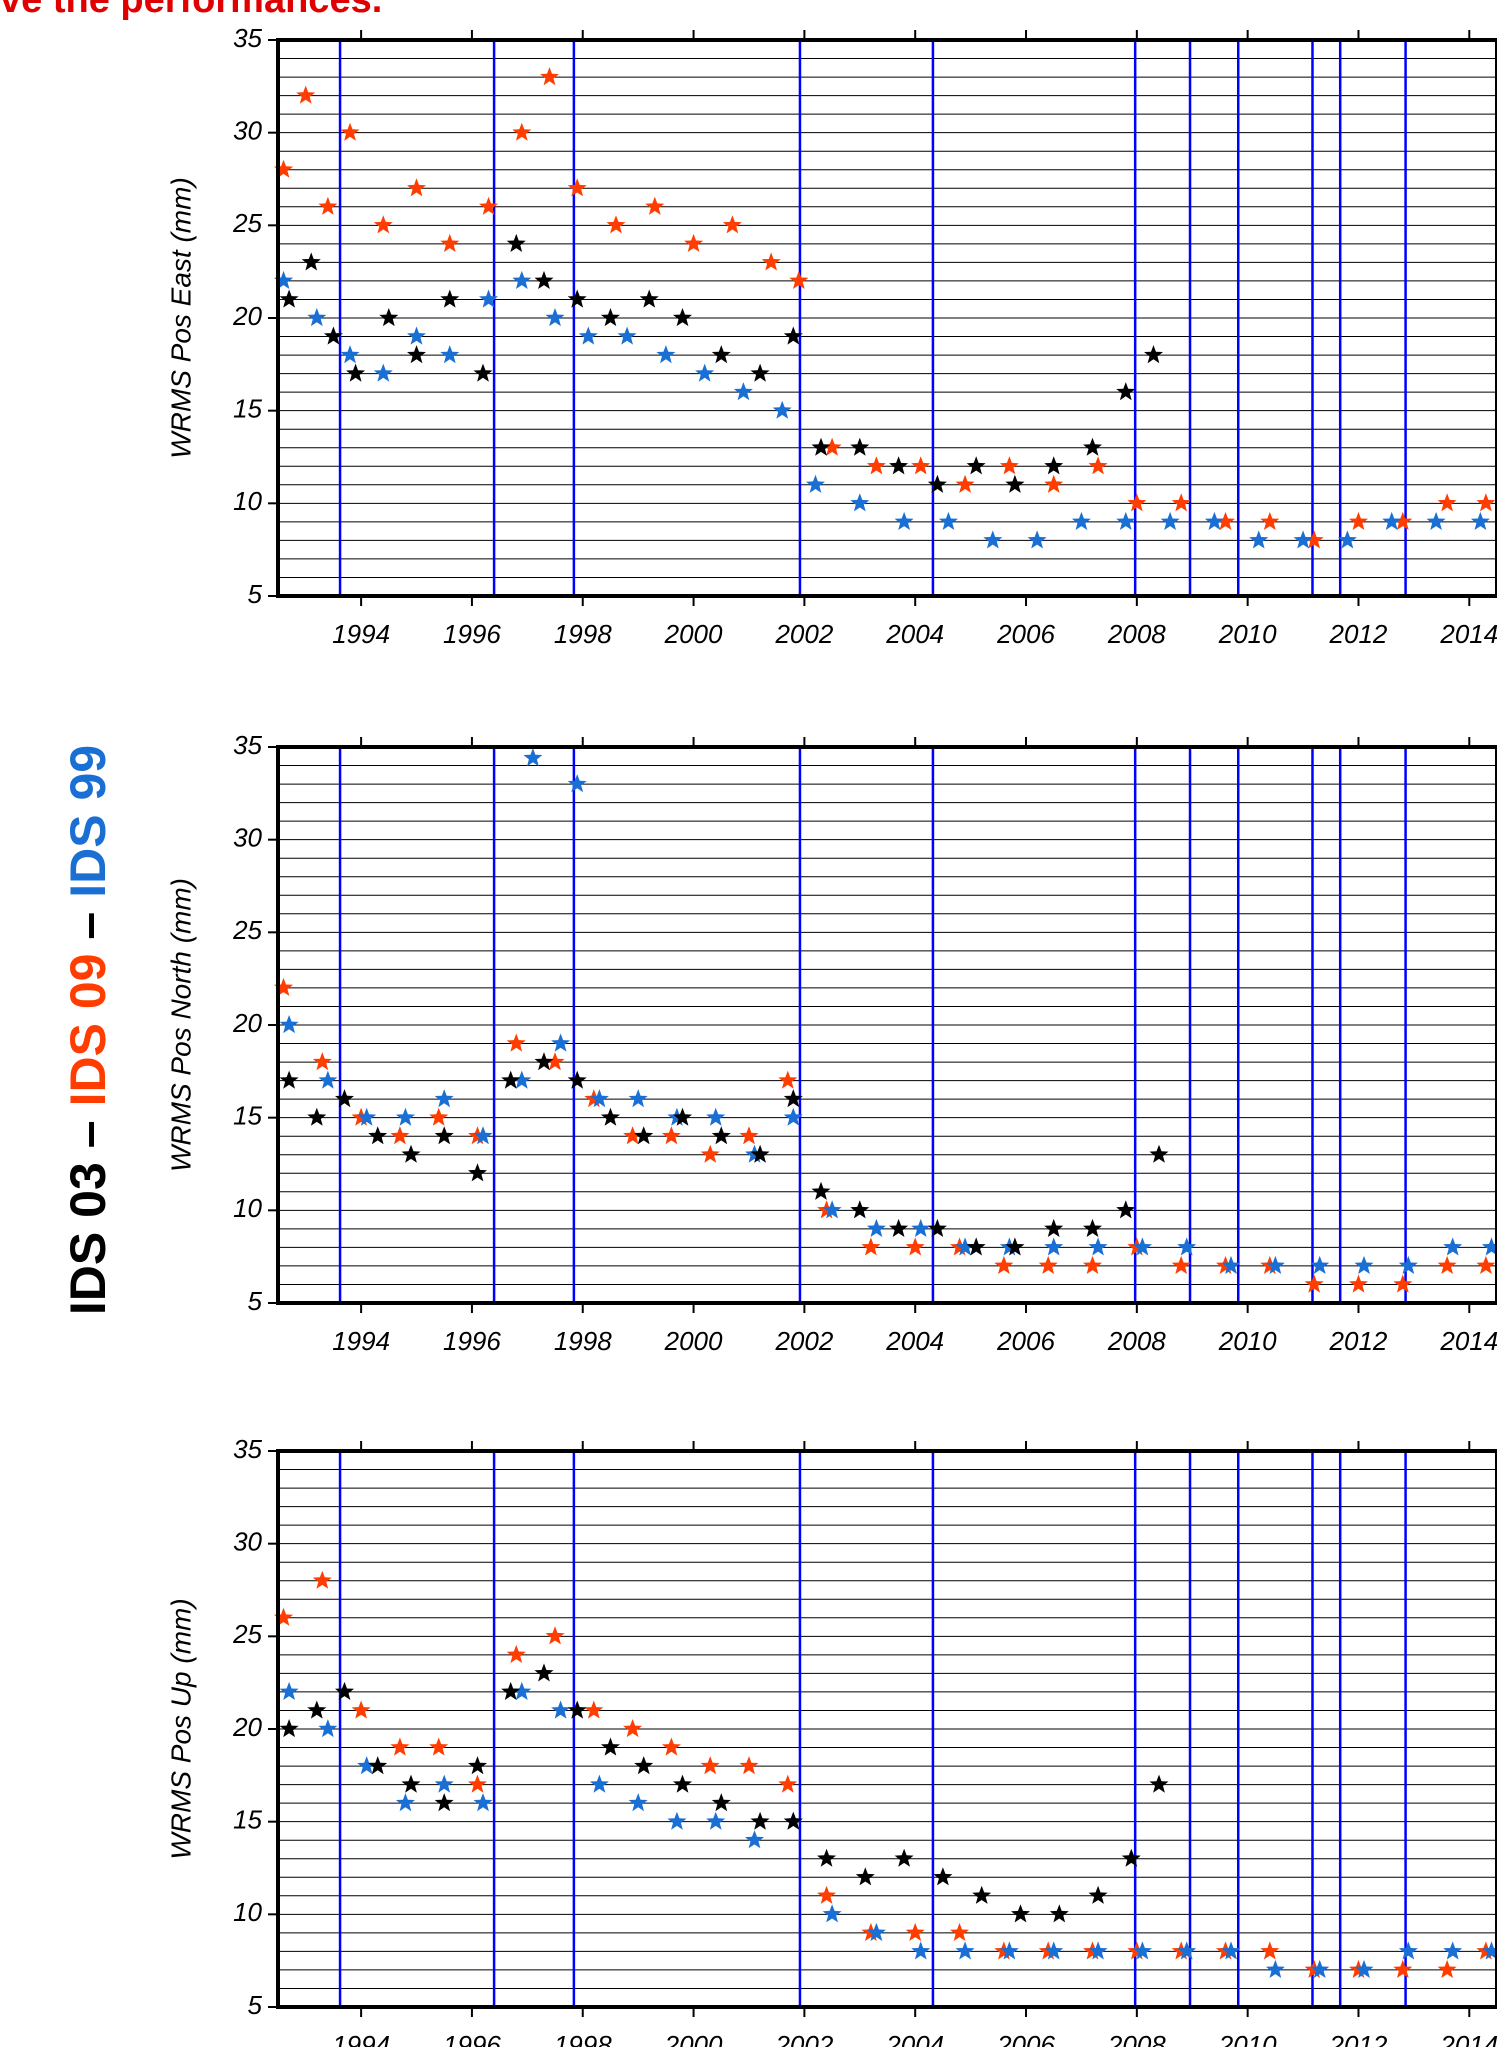  Describe the element at coordinates (247, 1023) in the screenshot. I see `y-tick-label: 20` at that location.